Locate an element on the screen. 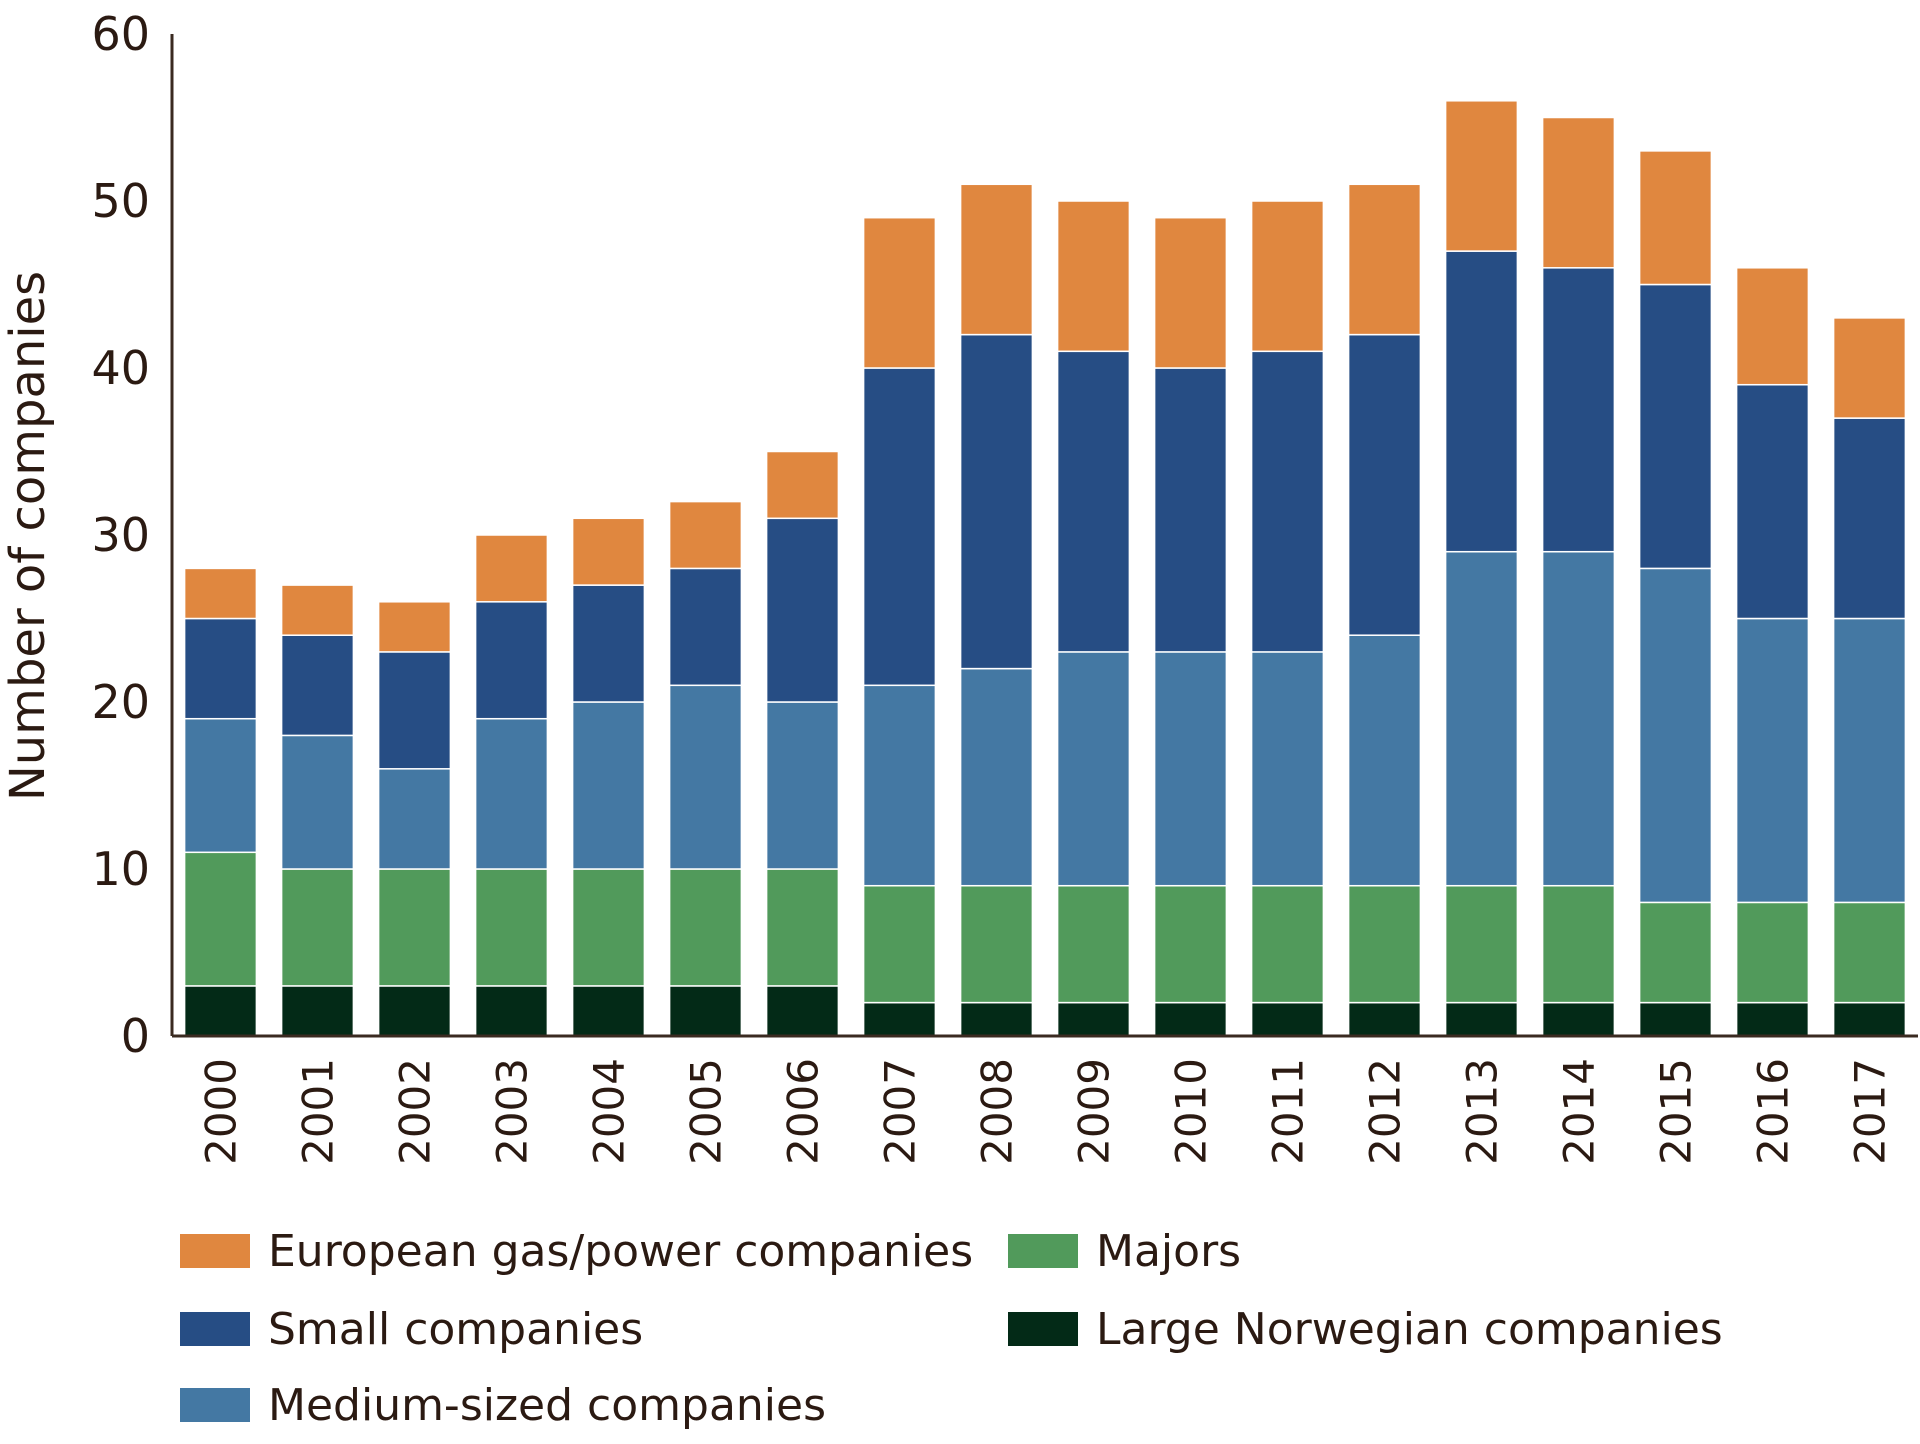 The image size is (1920, 1444). bar-segment-medium-sized-companies-2007 is located at coordinates (899, 785).